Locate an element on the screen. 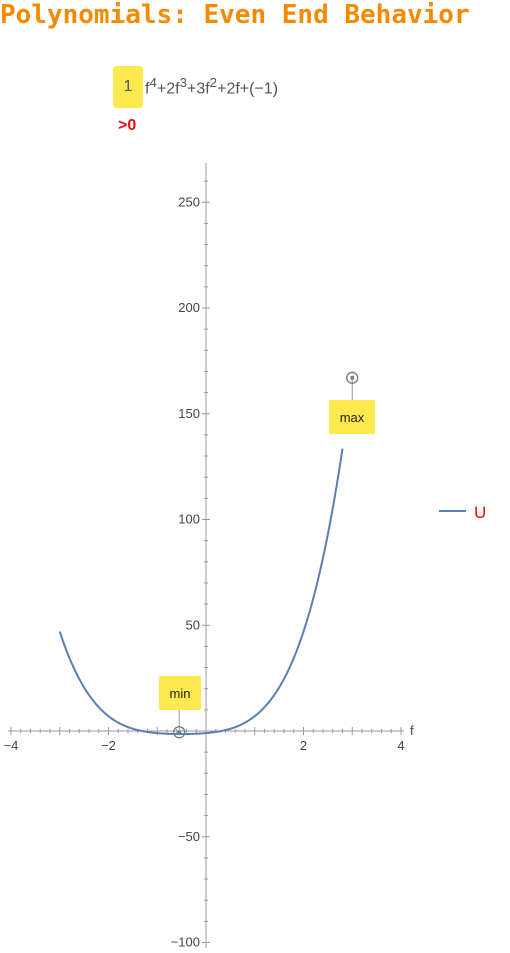 Image resolution: width=510 pixels, height=953 pixels. max-callout-box is located at coordinates (352, 417).